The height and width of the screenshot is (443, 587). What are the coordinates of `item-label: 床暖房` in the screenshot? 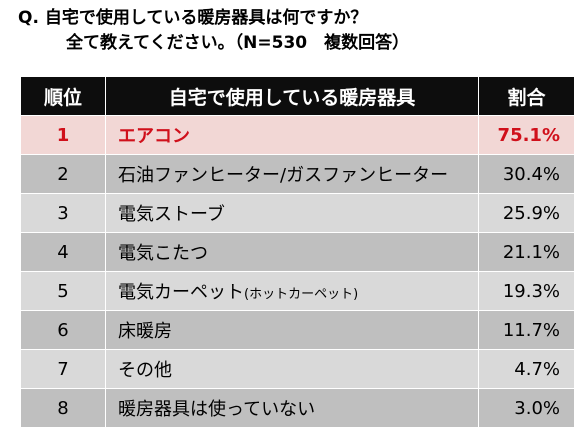 It's located at (145, 331).